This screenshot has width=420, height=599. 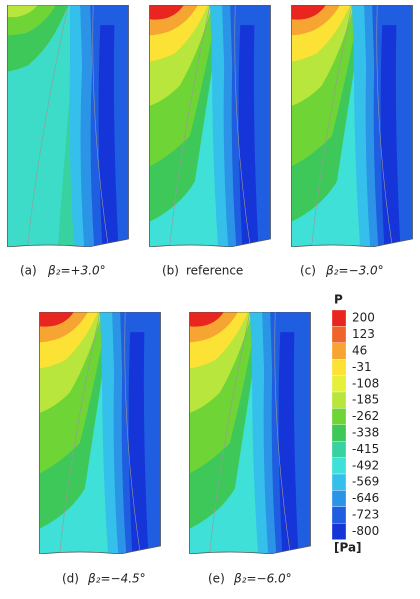 What do you see at coordinates (216, 579) in the screenshot?
I see `caption-tag: (e)` at bounding box center [216, 579].